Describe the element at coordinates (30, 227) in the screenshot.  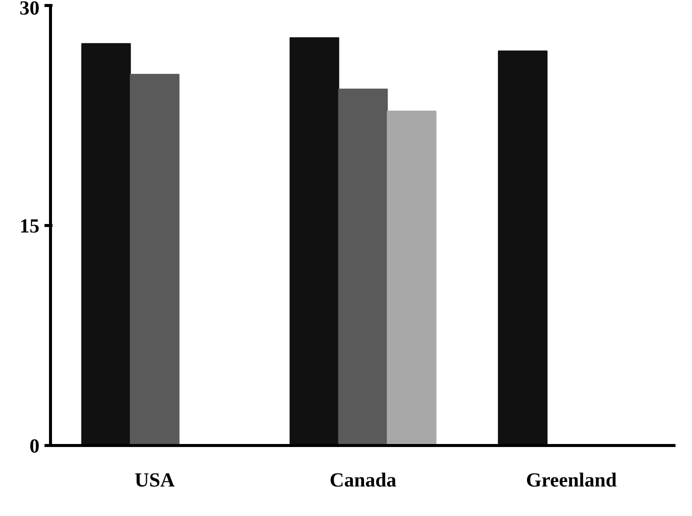
I see `y-tick-label: 15` at that location.